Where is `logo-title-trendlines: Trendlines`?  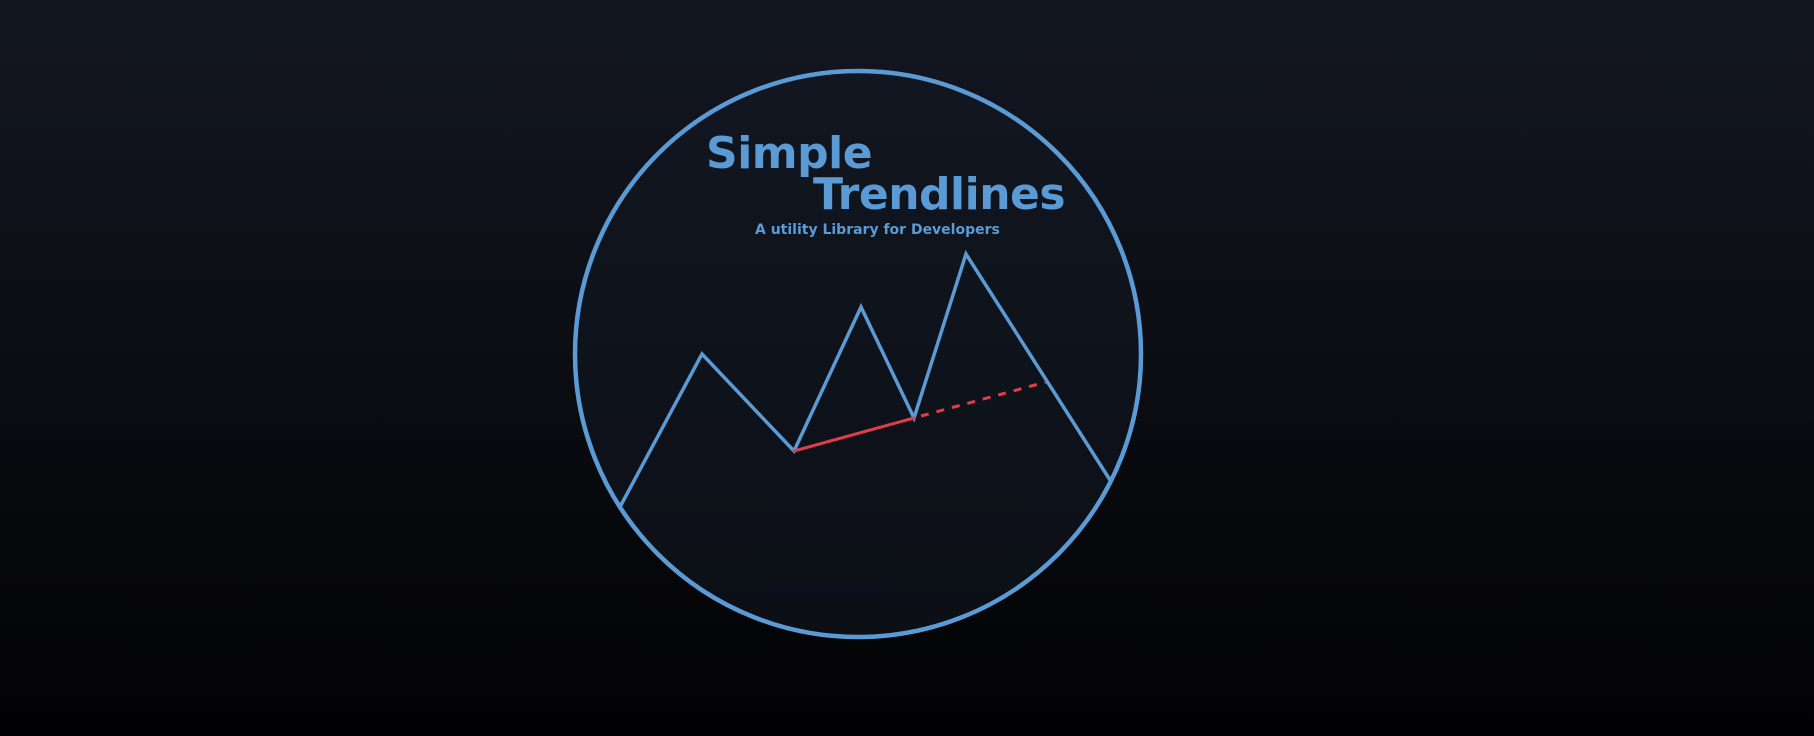
logo-title-trendlines: Trendlines is located at coordinates (939, 194).